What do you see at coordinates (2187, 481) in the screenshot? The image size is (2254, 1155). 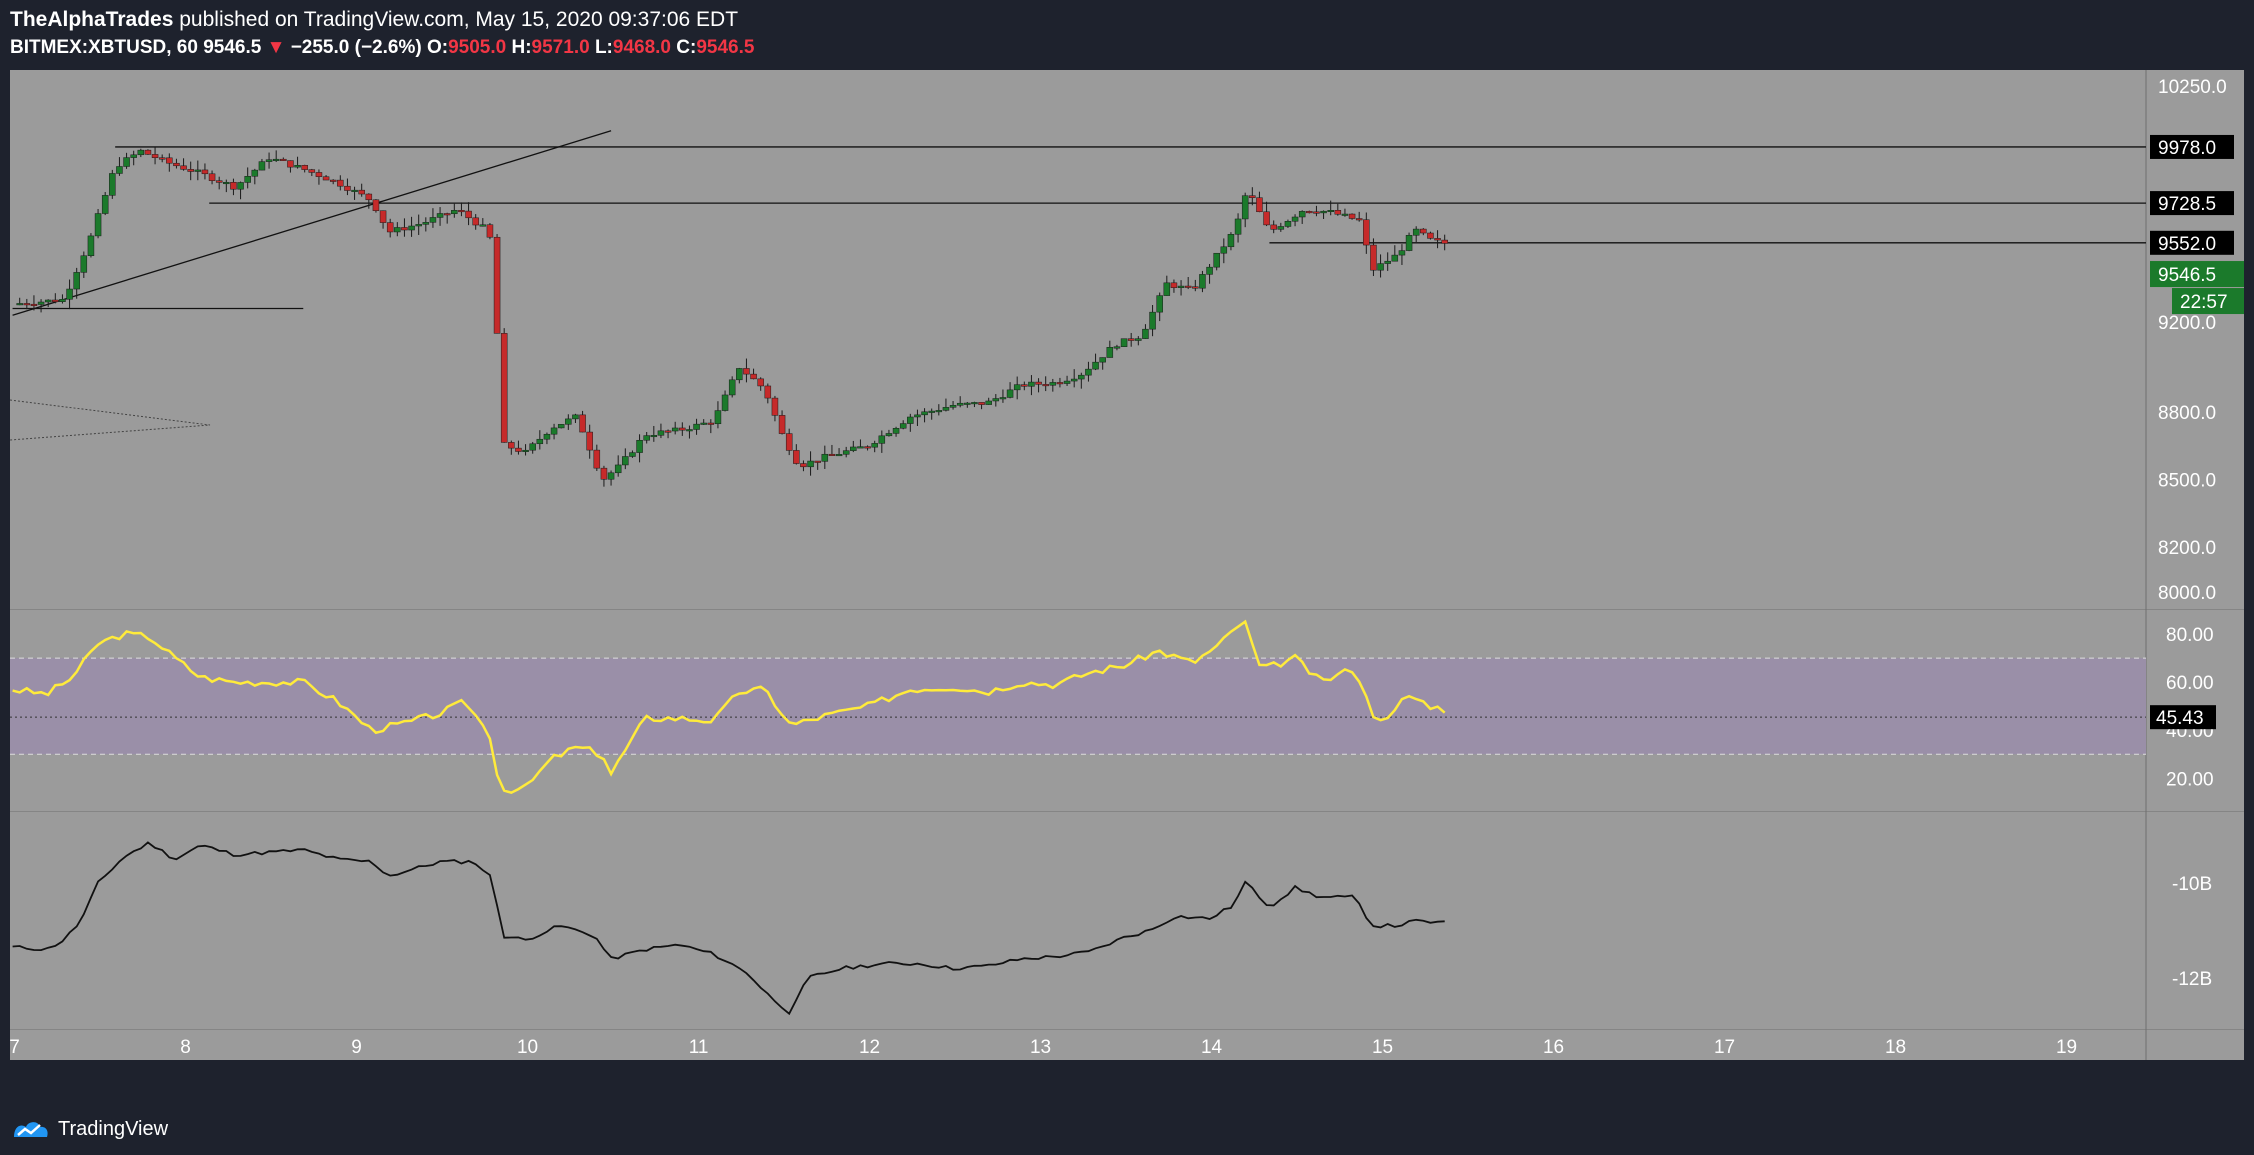 I see `price-tick-label: 8500.0` at bounding box center [2187, 481].